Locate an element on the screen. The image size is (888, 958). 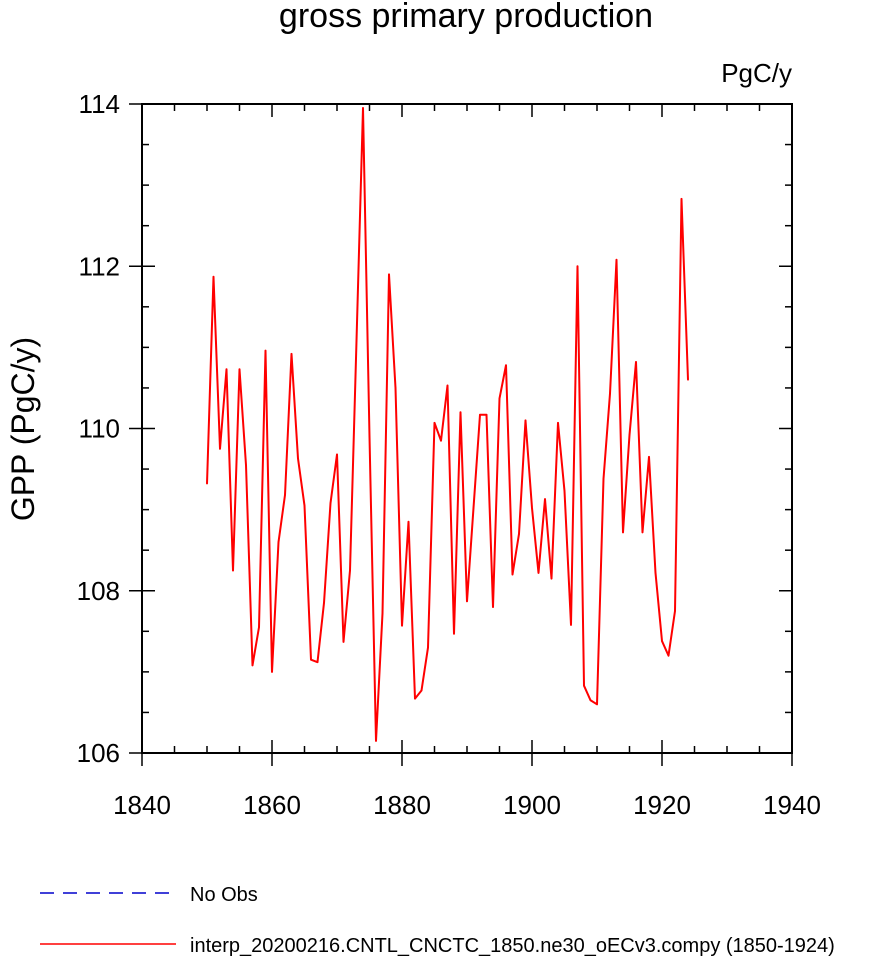
y-tick-label: 110 is located at coordinates (99, 429).